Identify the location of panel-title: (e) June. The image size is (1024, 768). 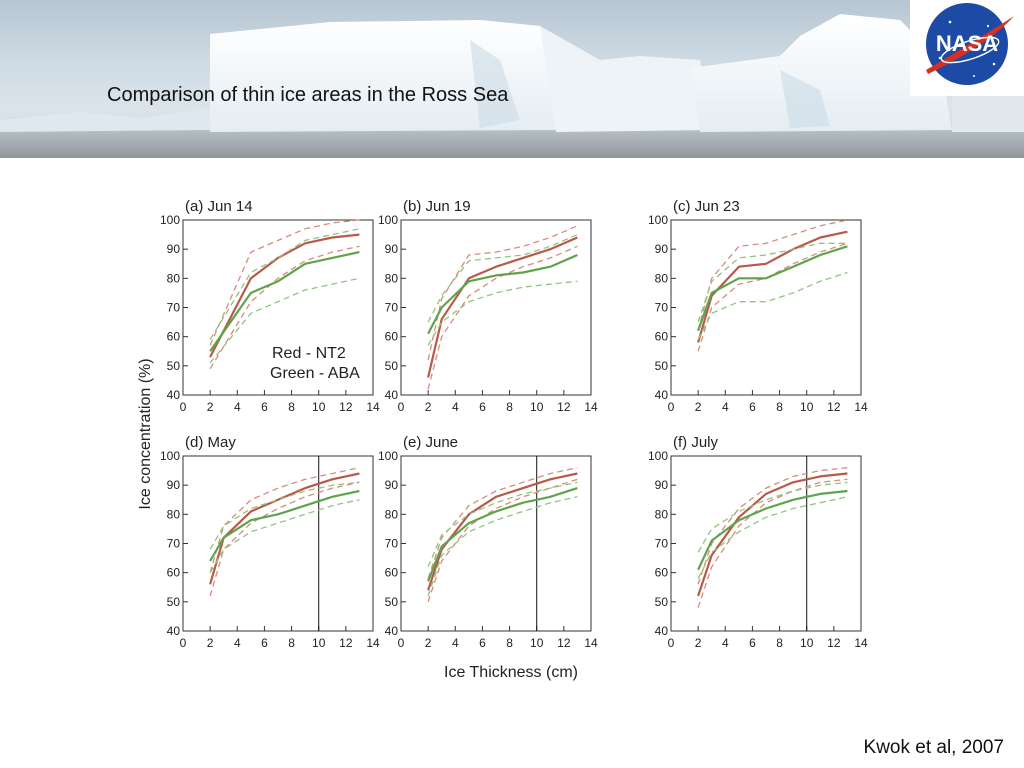
(430, 442).